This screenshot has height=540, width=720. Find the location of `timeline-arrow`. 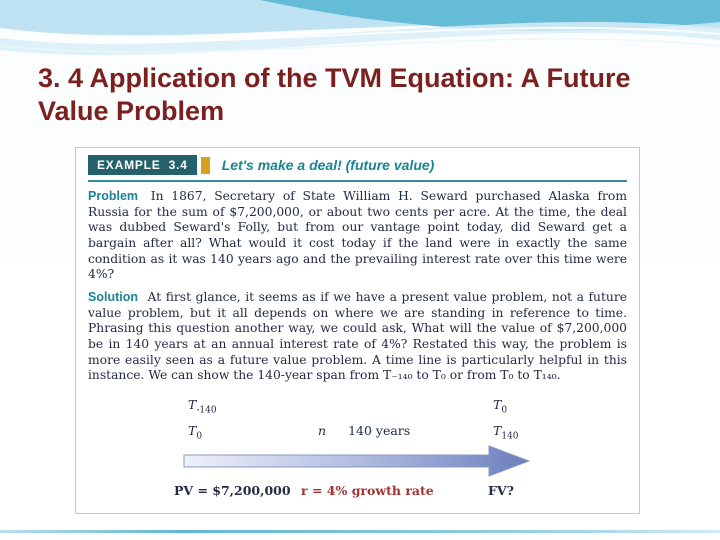

timeline-arrow is located at coordinates (357, 461).